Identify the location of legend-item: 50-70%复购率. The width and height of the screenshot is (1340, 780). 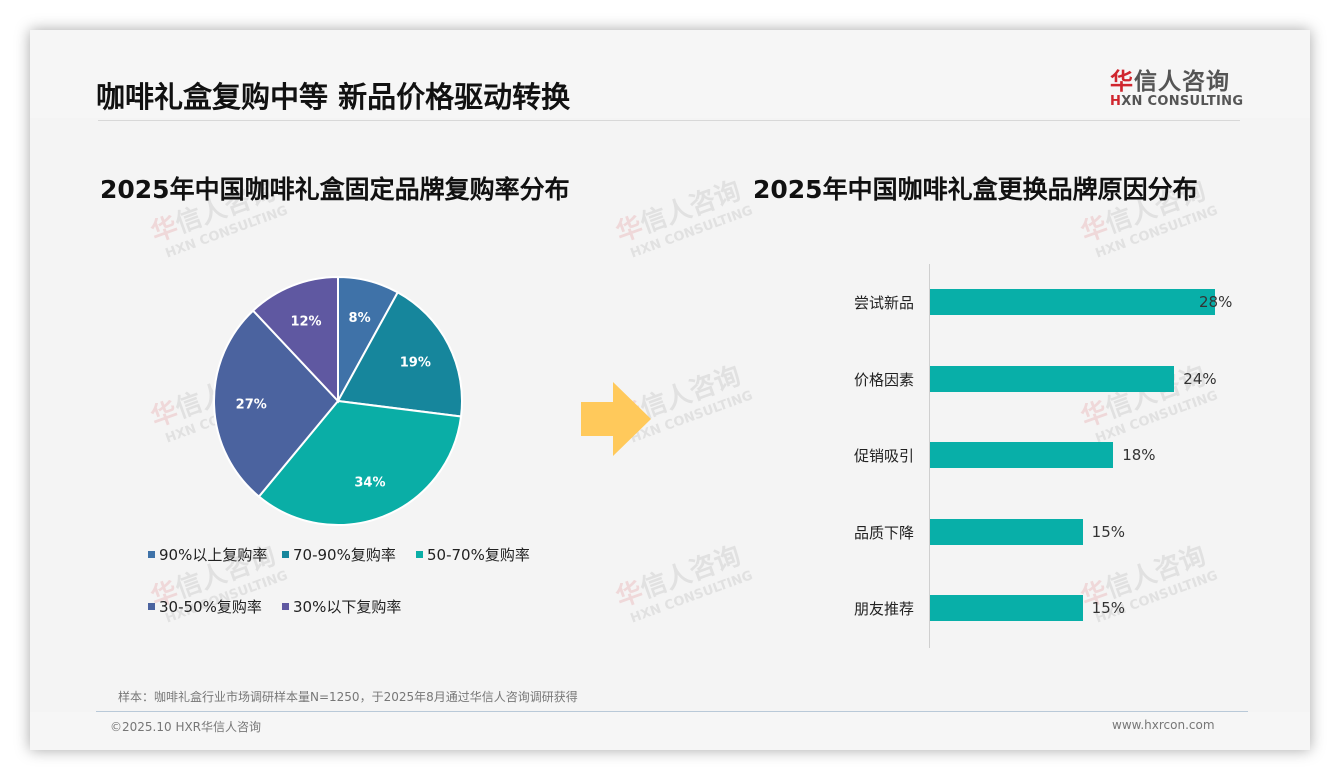
(473, 554).